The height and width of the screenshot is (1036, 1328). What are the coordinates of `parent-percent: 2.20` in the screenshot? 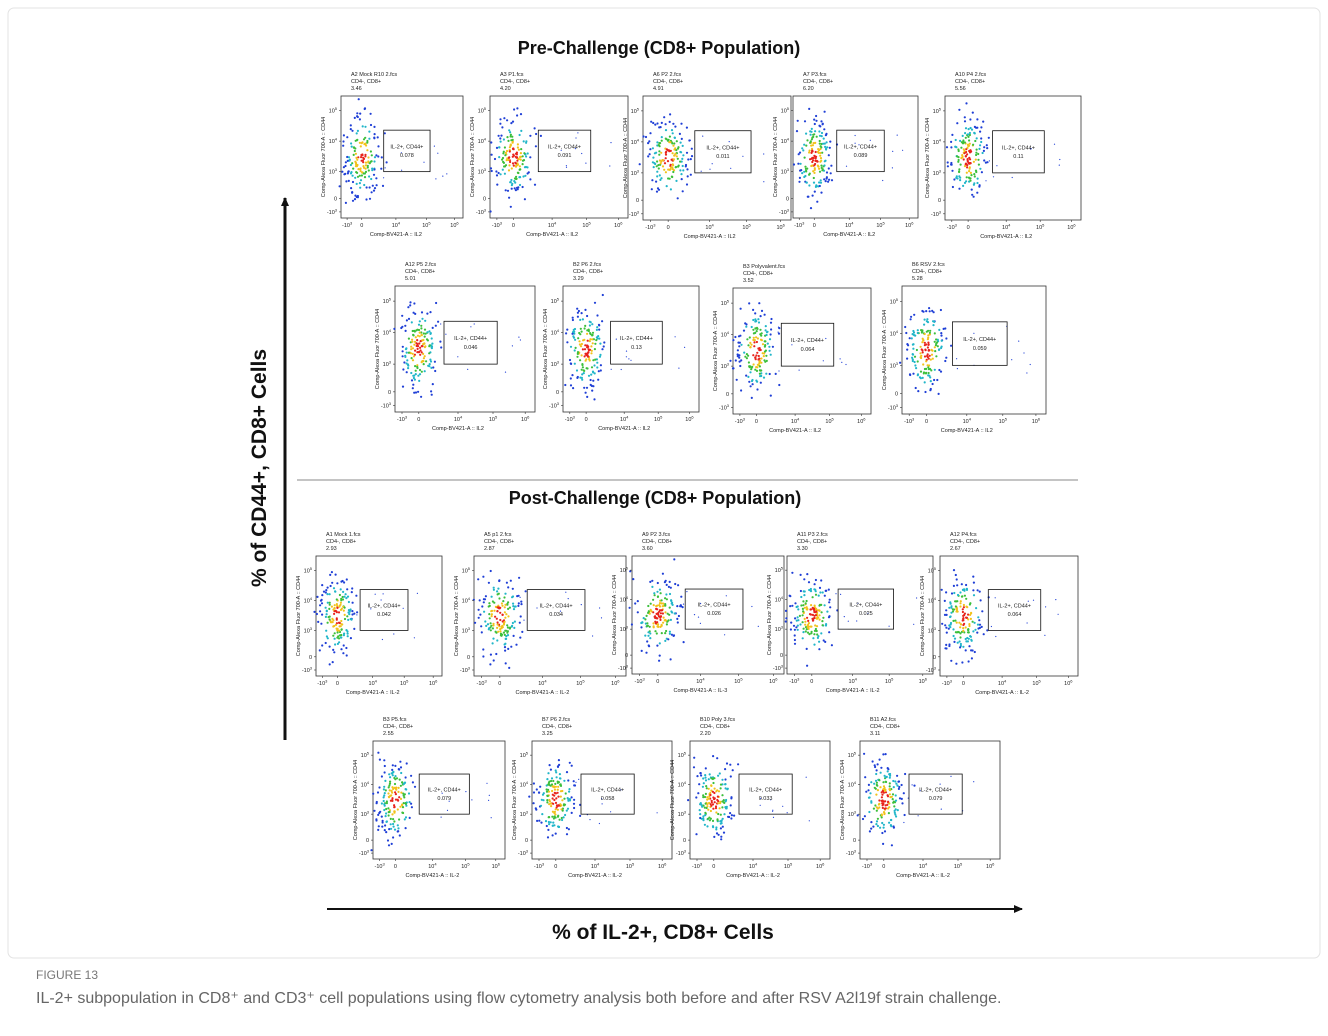 It's located at (705, 734).